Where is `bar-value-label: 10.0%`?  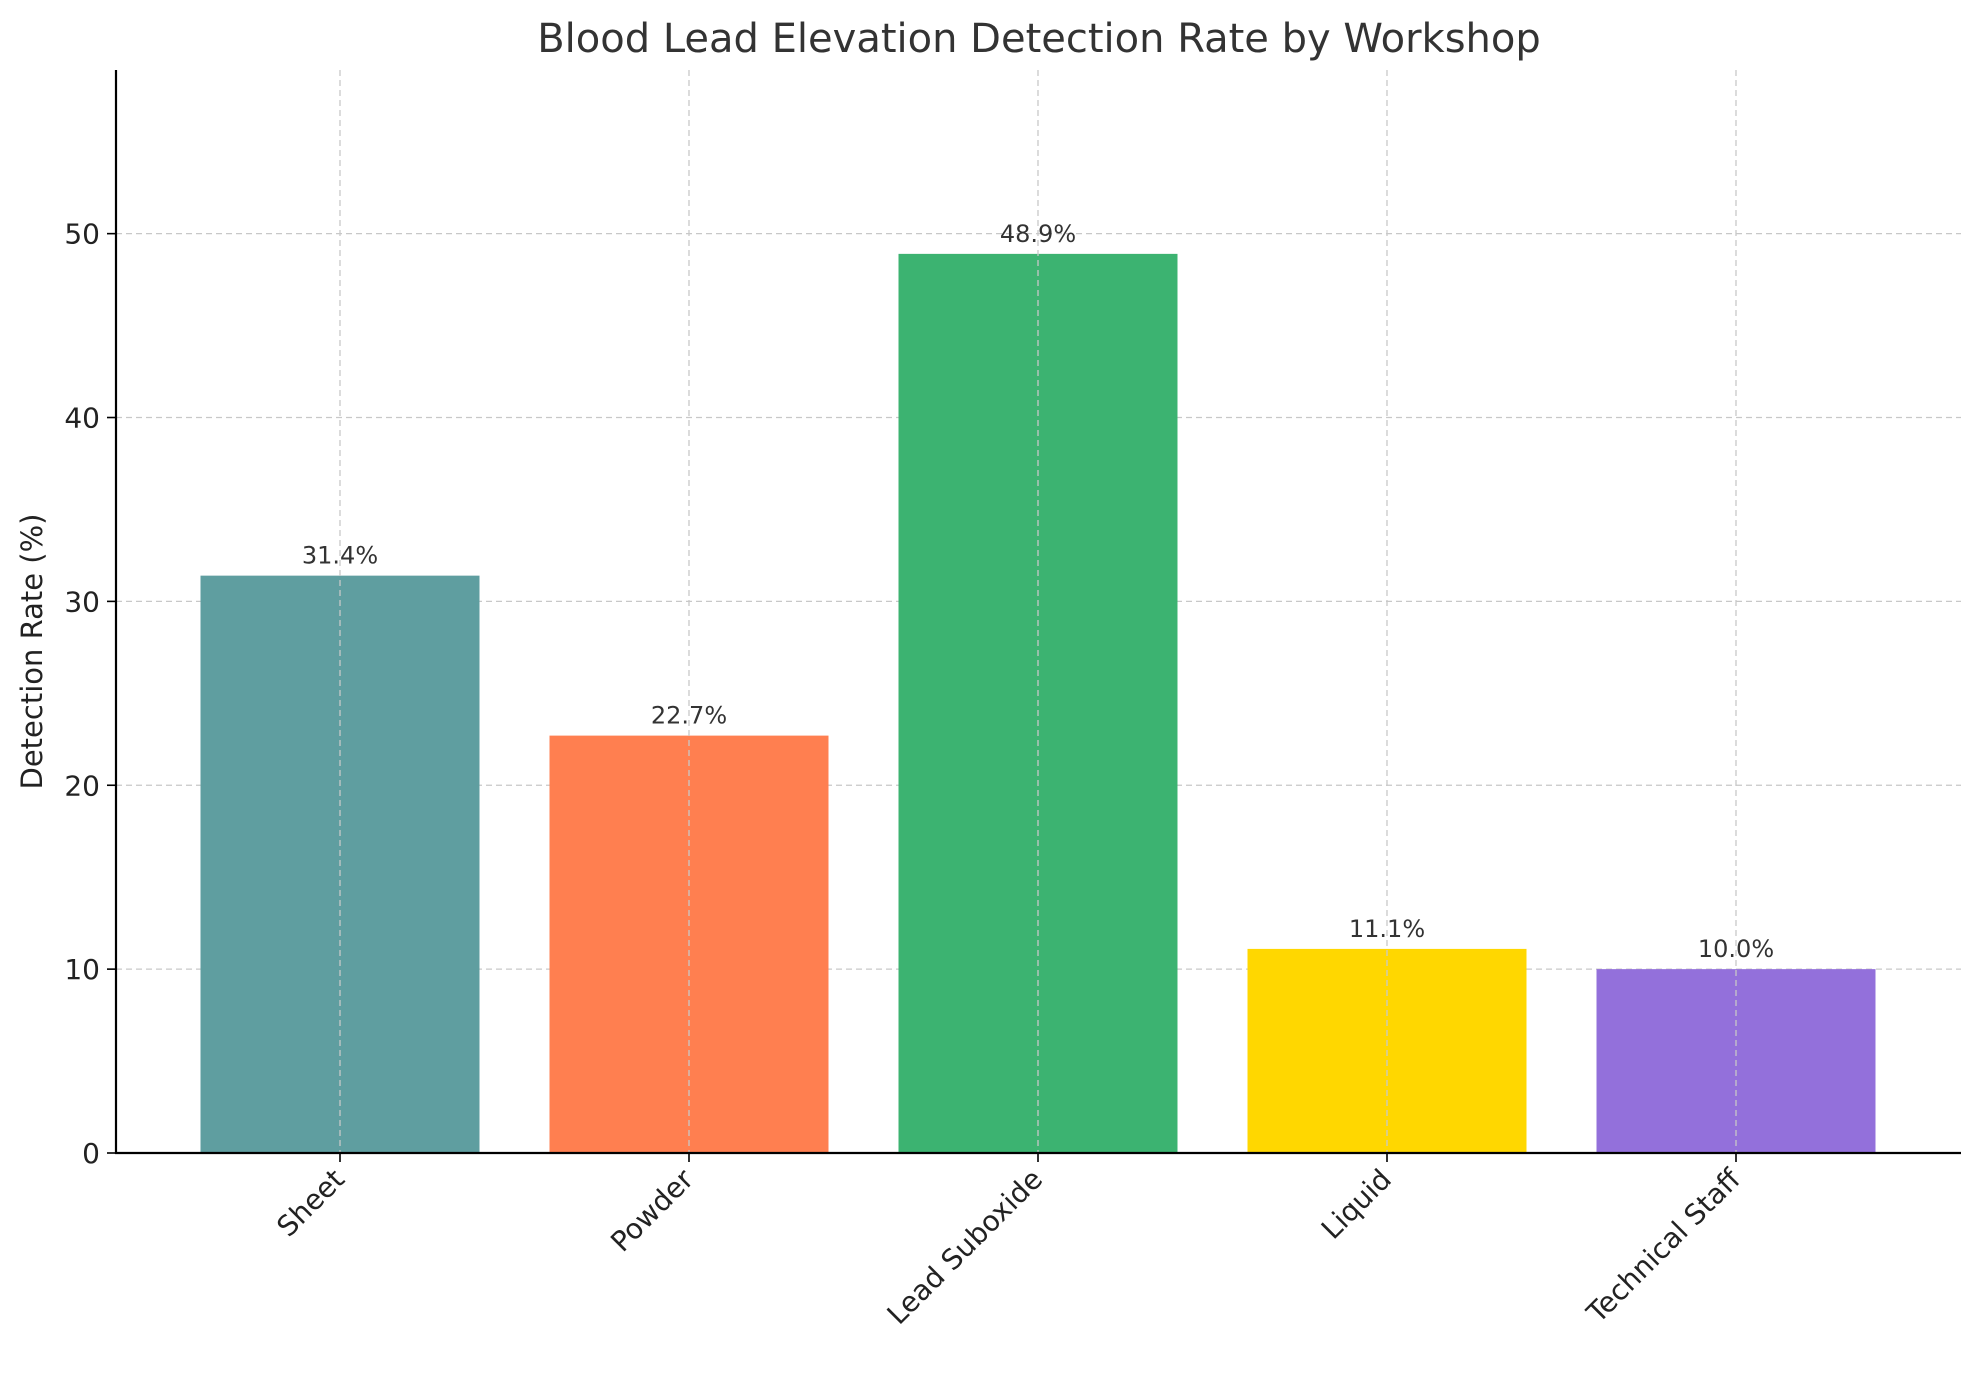 bar-value-label: 10.0% is located at coordinates (1736, 949).